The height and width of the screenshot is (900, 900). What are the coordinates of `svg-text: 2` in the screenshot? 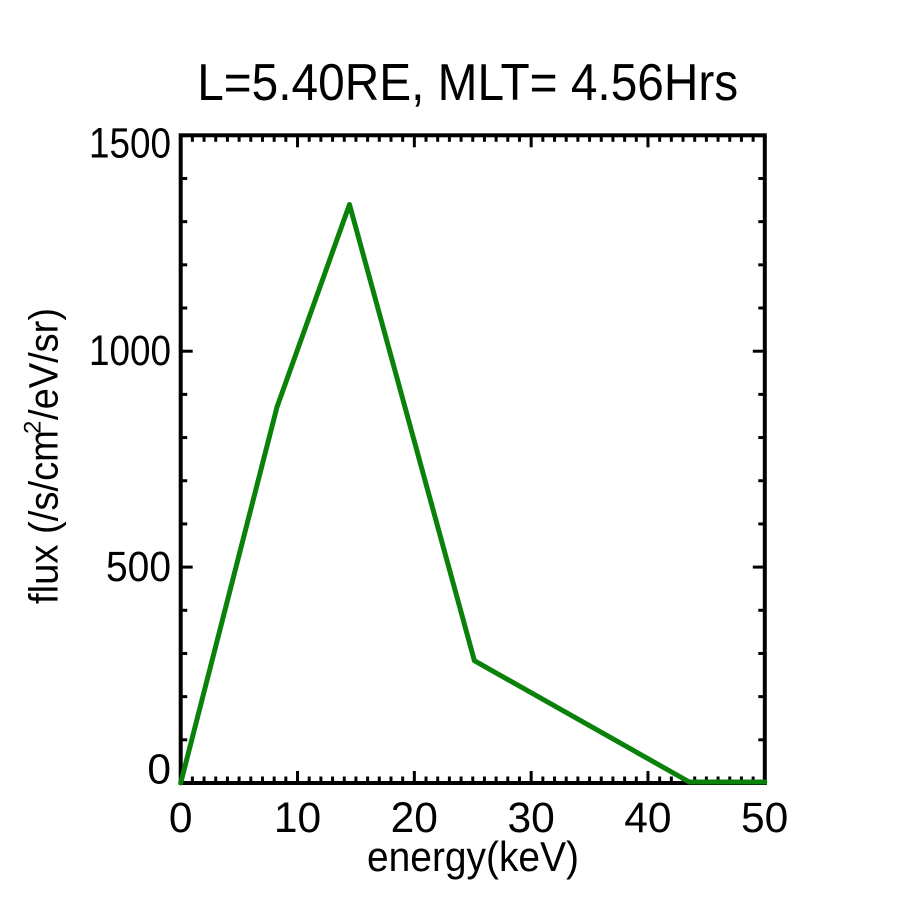 It's located at (32, 427).